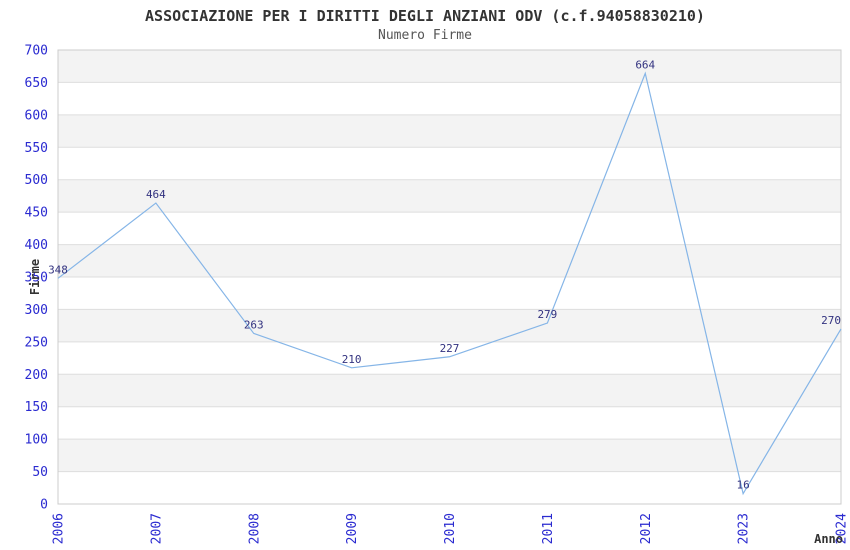 This screenshot has width=850, height=550. I want to click on y-tick-label: 0, so click(44, 505).